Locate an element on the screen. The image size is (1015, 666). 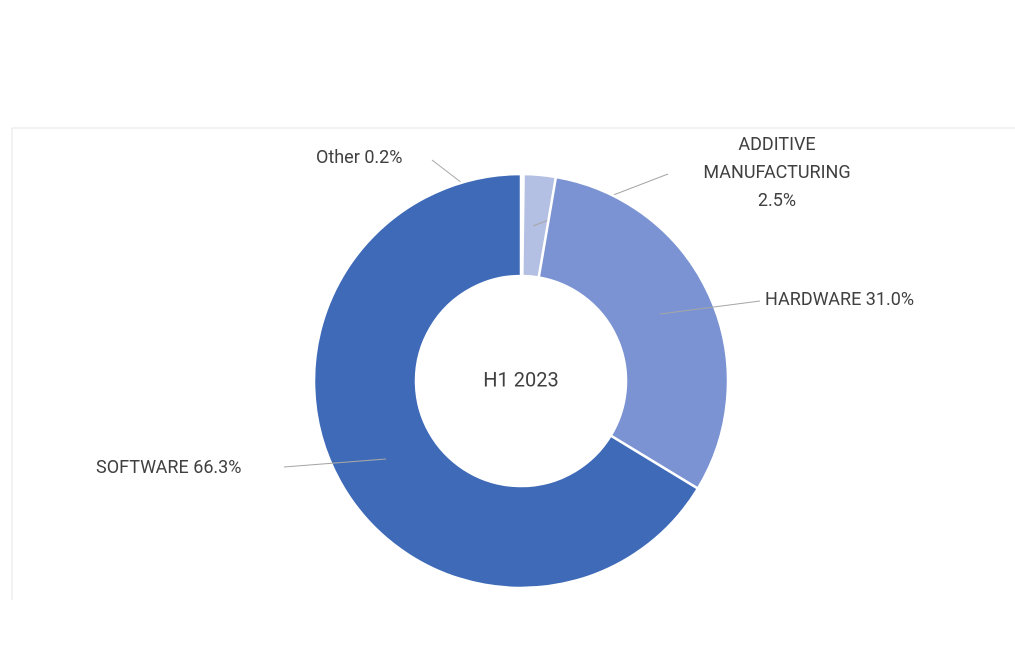
data-label: Other 0.2% is located at coordinates (359, 158).